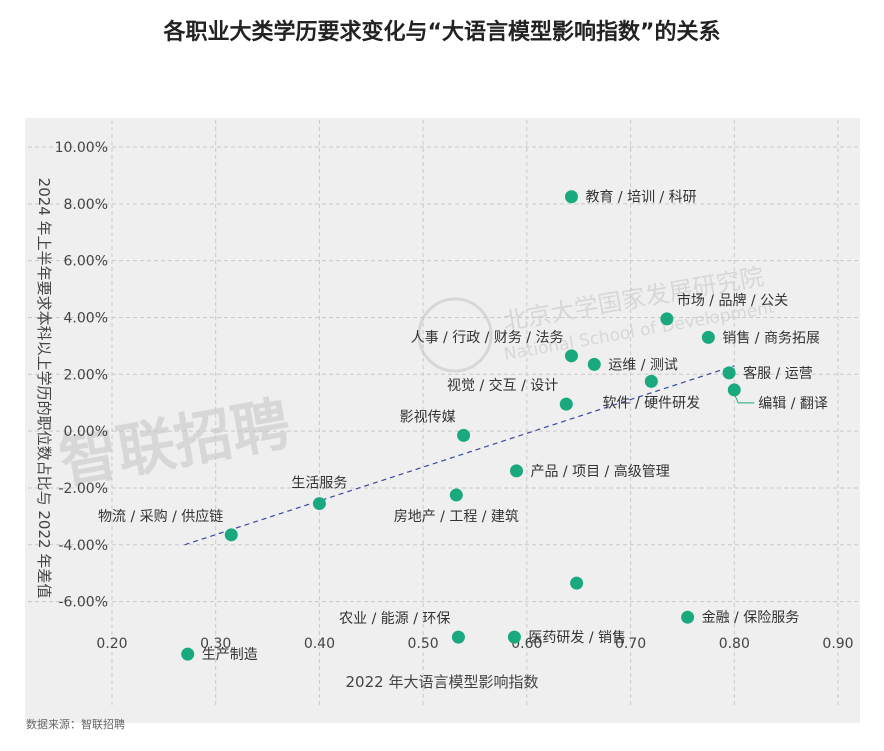 Image resolution: width=884 pixels, height=751 pixels. Describe the element at coordinates (502, 385) in the screenshot. I see `point-label: 视觉 / 交互 / 设计` at that location.